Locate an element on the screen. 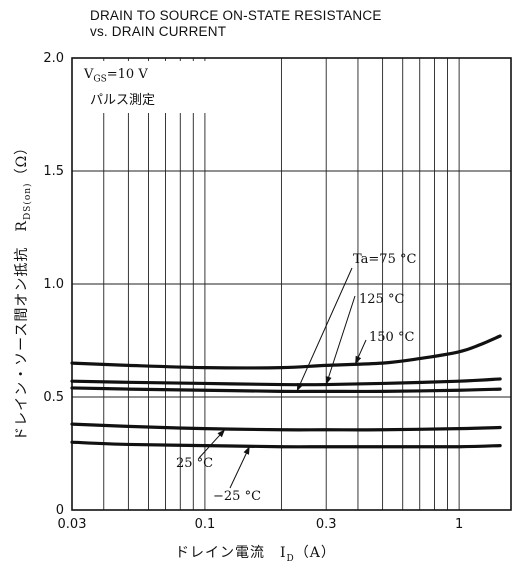  annotation-label: −25 °C is located at coordinates (237, 496).